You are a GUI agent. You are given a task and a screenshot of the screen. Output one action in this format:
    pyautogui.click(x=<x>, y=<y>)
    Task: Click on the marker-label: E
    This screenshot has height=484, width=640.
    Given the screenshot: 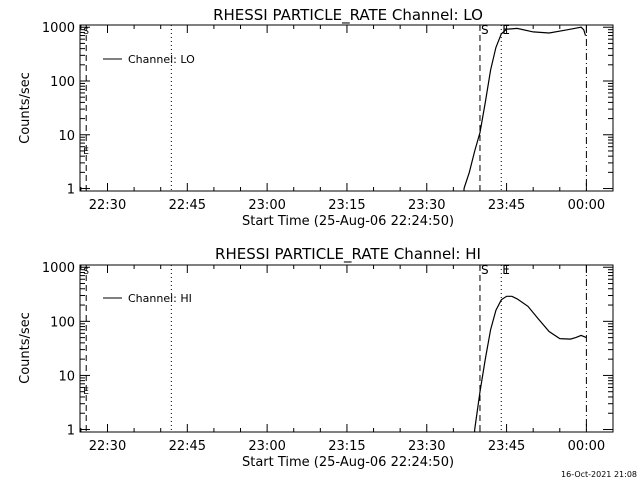 What is the action you would take?
    pyautogui.click(x=506, y=270)
    